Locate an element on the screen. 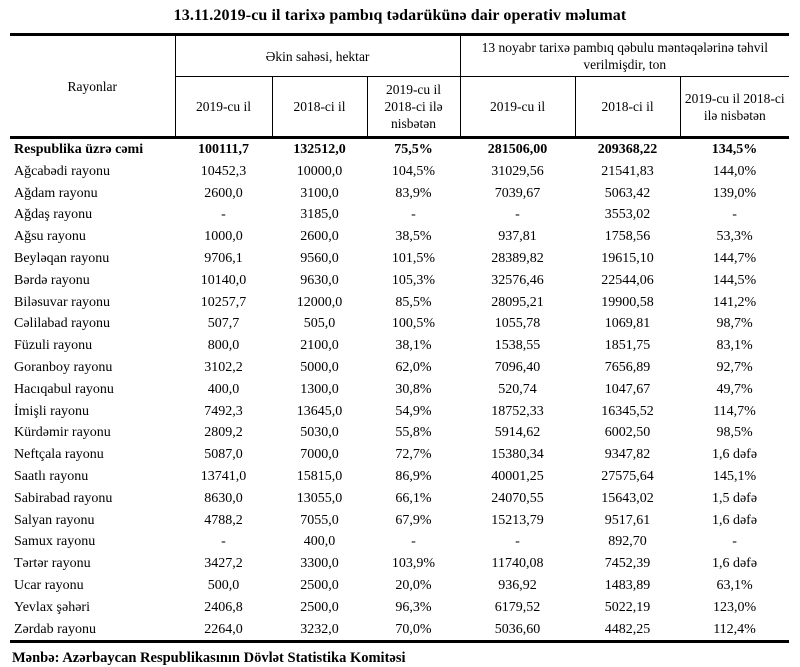 The width and height of the screenshot is (800, 667). cell-value: 20,0% is located at coordinates (413, 585).